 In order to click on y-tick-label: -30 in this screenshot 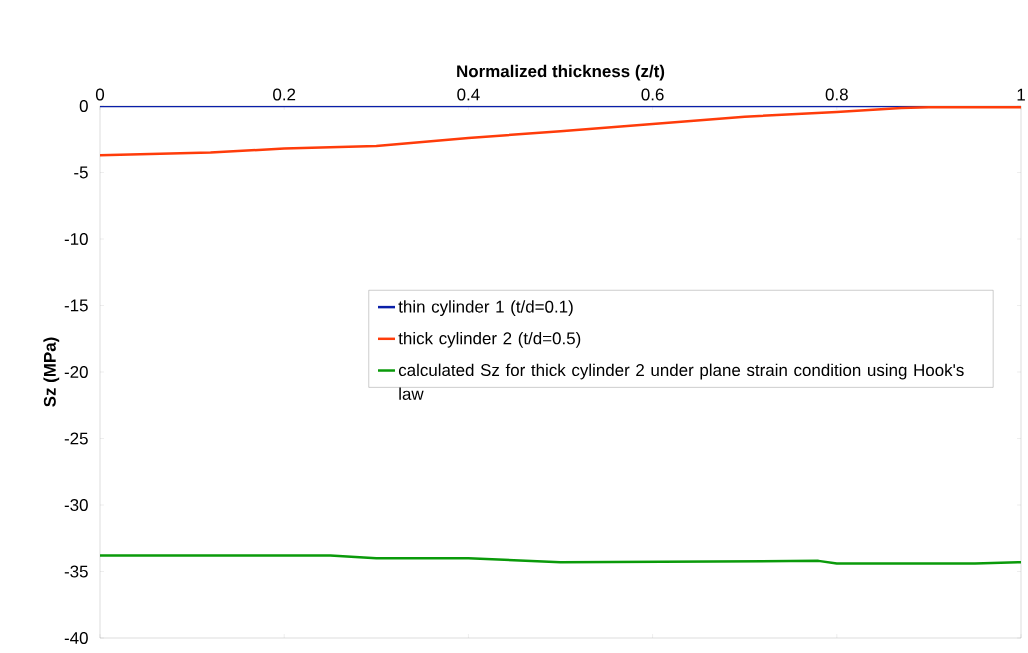, I will do `click(76, 505)`.